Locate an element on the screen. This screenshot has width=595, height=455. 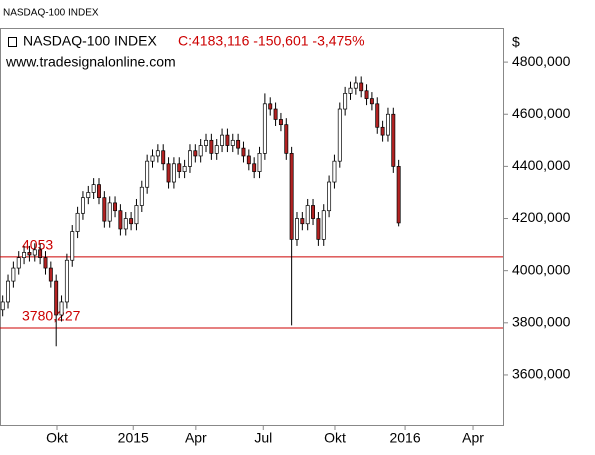
y-tick-label: 3600,000 is located at coordinates (541, 374).